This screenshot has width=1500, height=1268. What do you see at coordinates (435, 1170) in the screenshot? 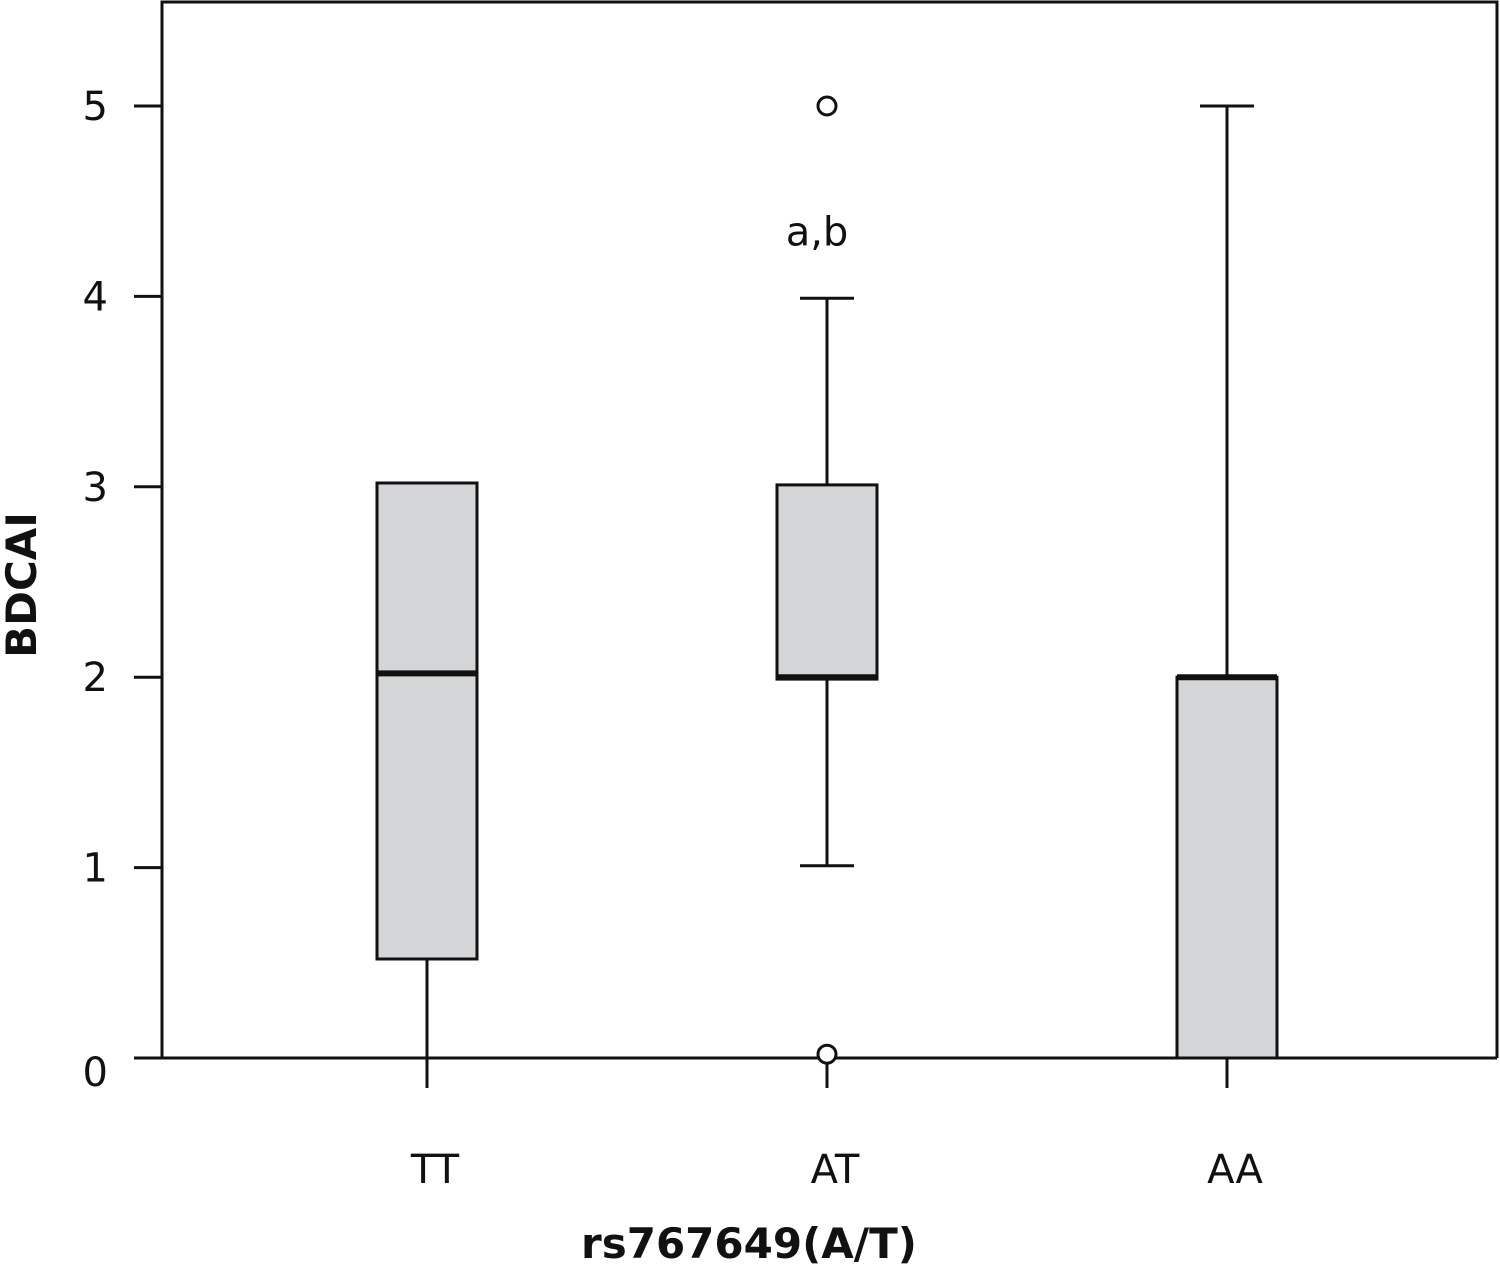
I see `x-tick-label-tt: TT` at bounding box center [435, 1170].